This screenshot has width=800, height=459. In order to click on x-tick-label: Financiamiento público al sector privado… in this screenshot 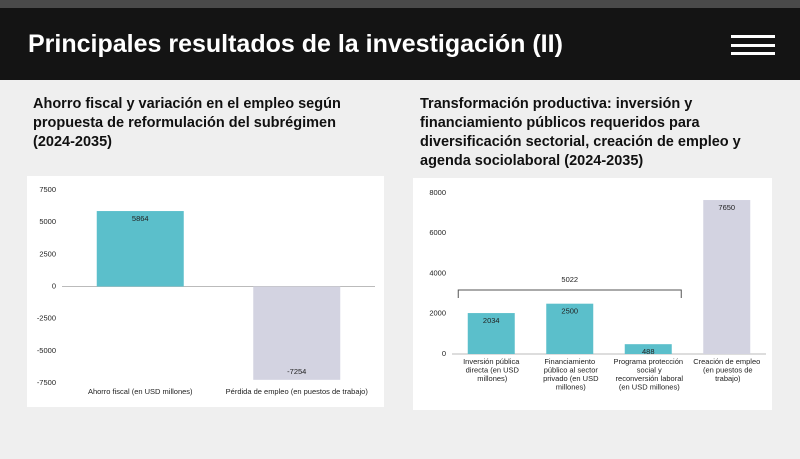, I will do `click(570, 374)`.